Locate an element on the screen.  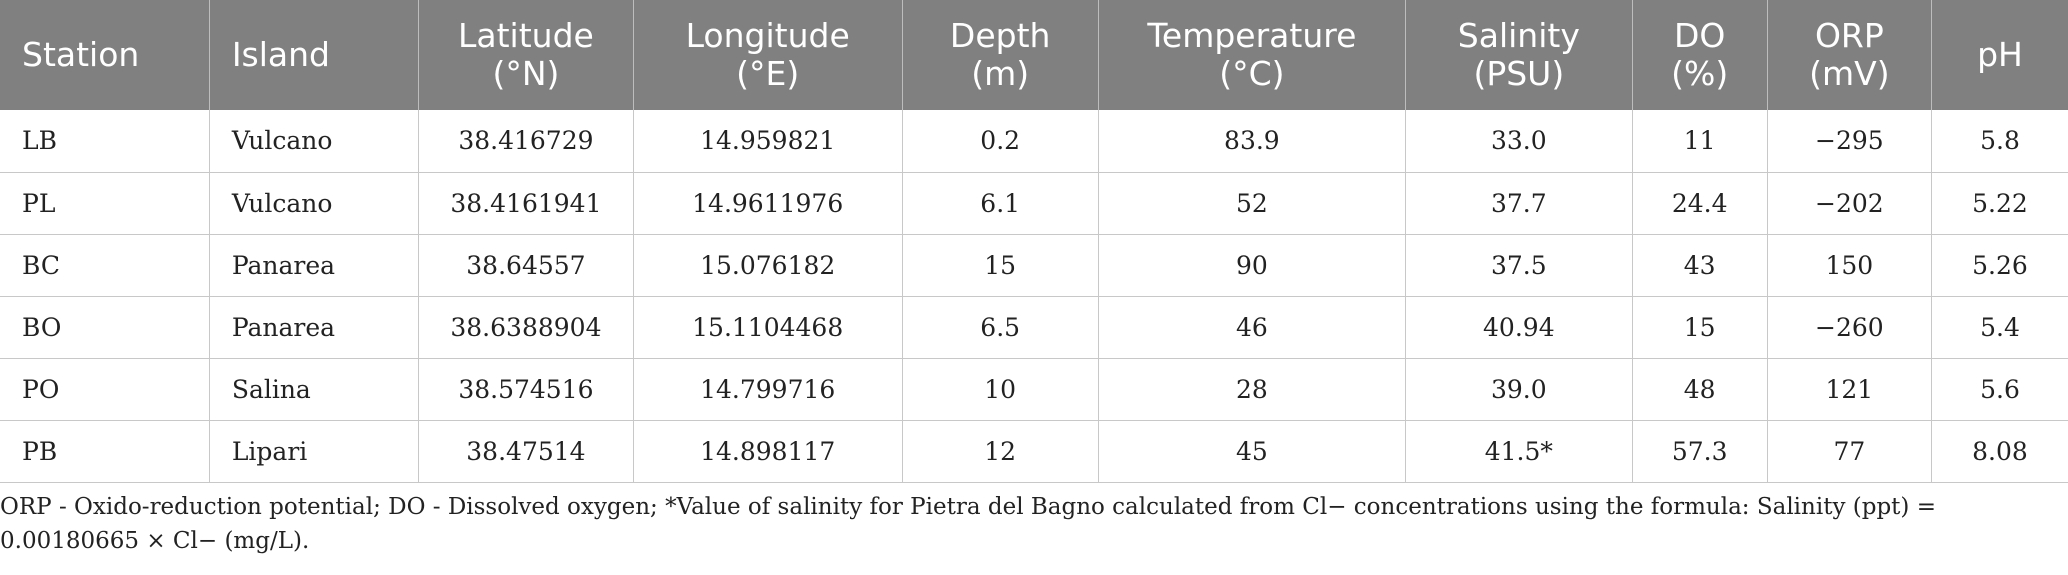
column-header-title: Longitude is located at coordinates (767, 35).